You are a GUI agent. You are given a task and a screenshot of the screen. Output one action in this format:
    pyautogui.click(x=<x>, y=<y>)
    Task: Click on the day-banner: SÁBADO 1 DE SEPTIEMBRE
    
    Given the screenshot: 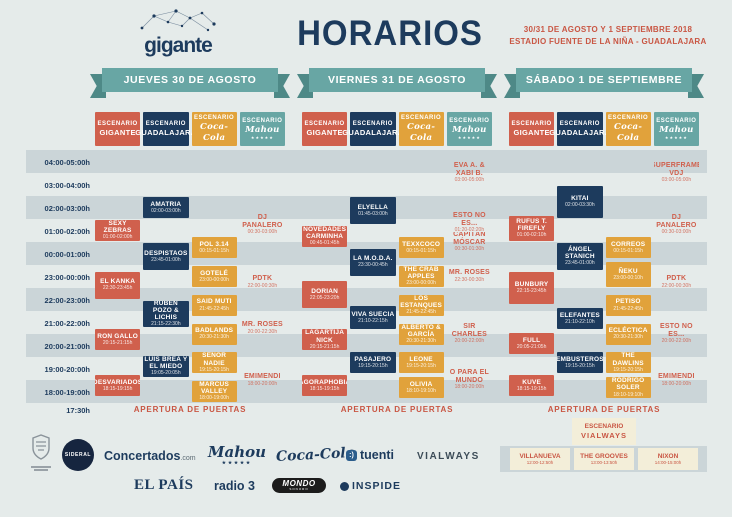 What is the action you would take?
    pyautogui.click(x=604, y=80)
    